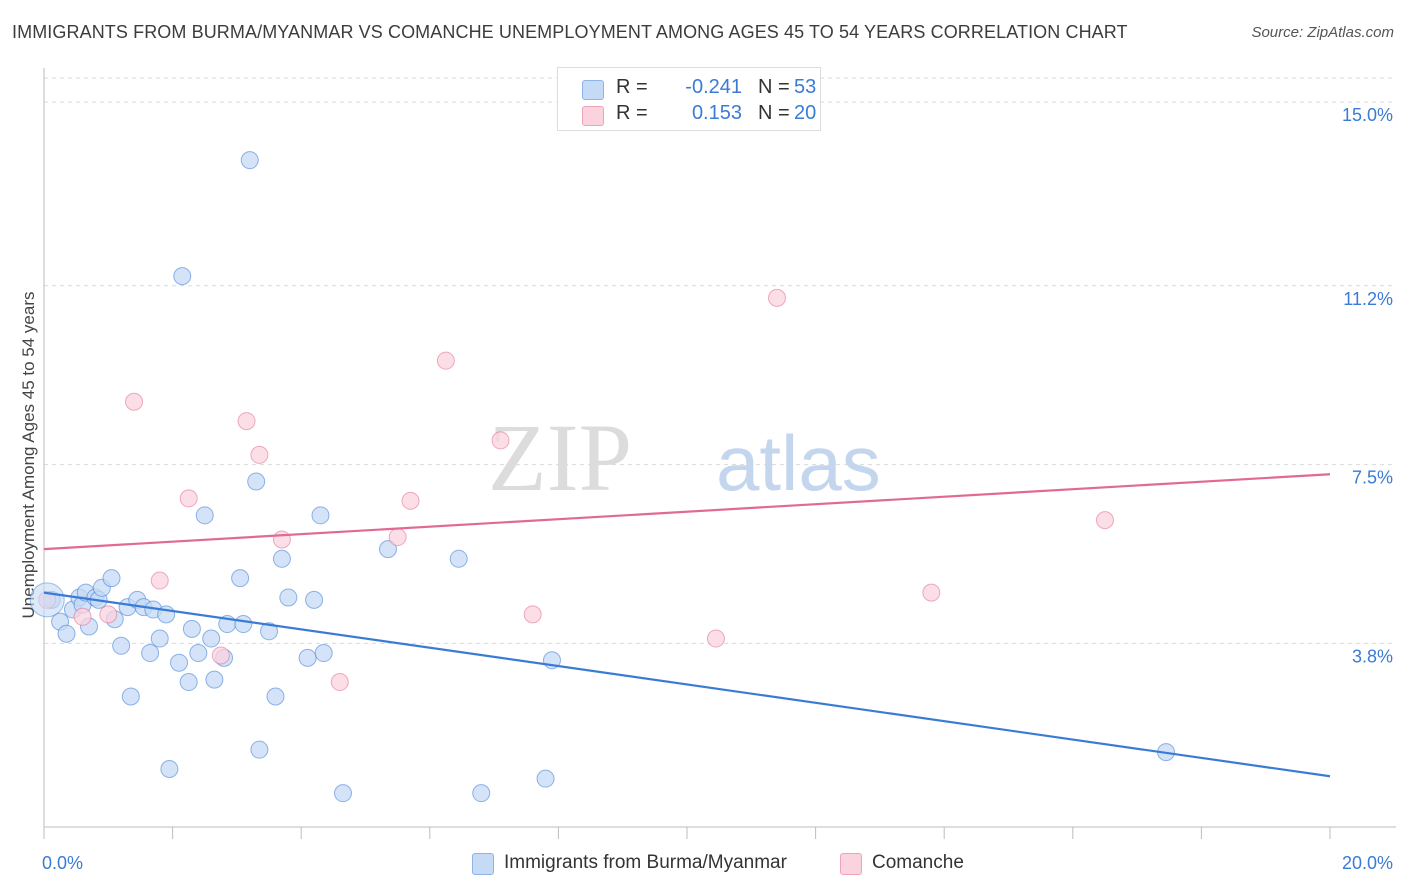 The image size is (1406, 892). What do you see at coordinates (1372, 656) in the screenshot?
I see `y-tick-label: 3.8%` at bounding box center [1372, 656].